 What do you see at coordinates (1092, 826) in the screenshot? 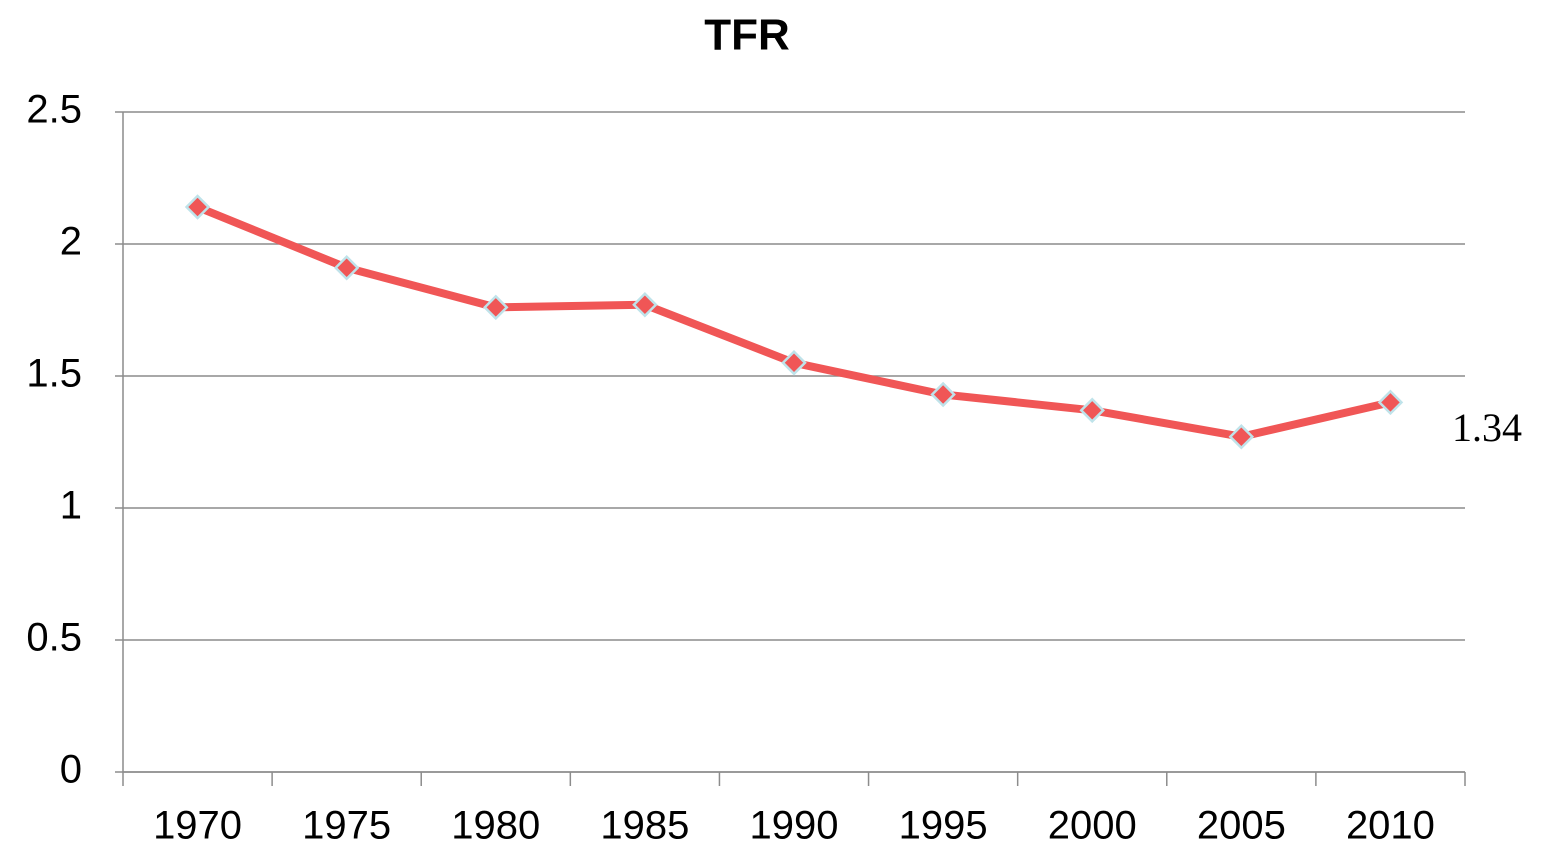
I see `x-tick-label: 2000` at bounding box center [1092, 826].